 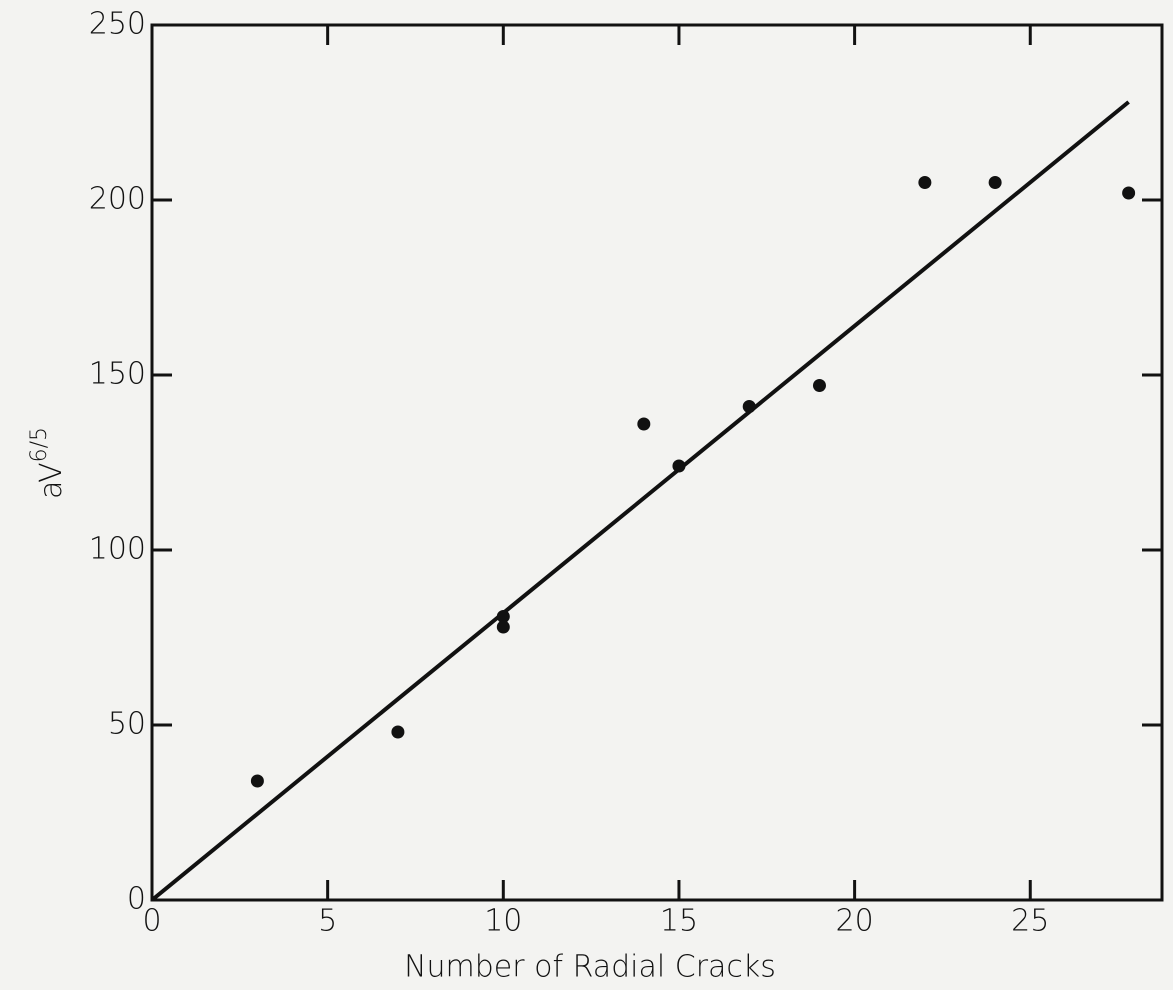 I want to click on y-tick-label: 150, so click(x=117, y=374).